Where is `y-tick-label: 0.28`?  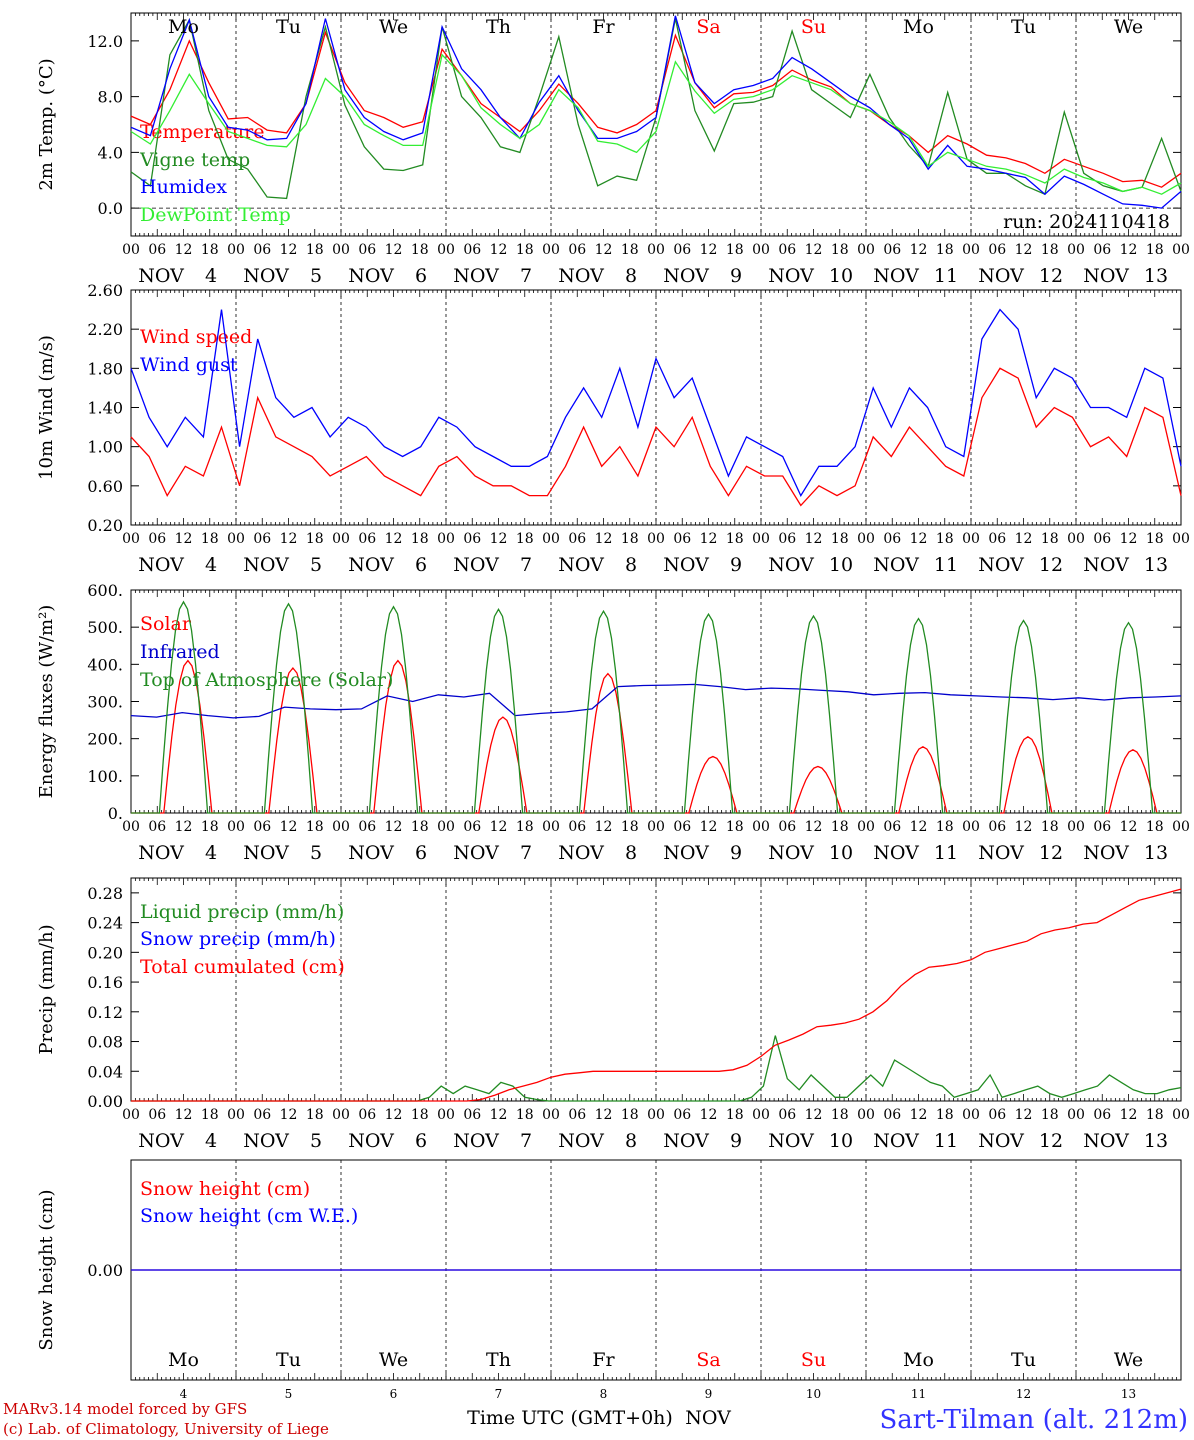
y-tick-label: 0.28 is located at coordinates (105, 893).